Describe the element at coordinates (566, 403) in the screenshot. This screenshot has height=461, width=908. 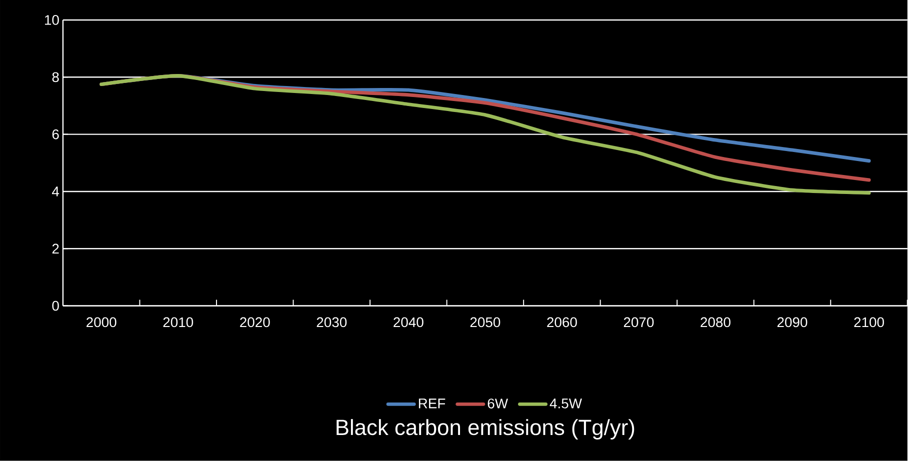
I see `legend-label: 4.5W` at that location.